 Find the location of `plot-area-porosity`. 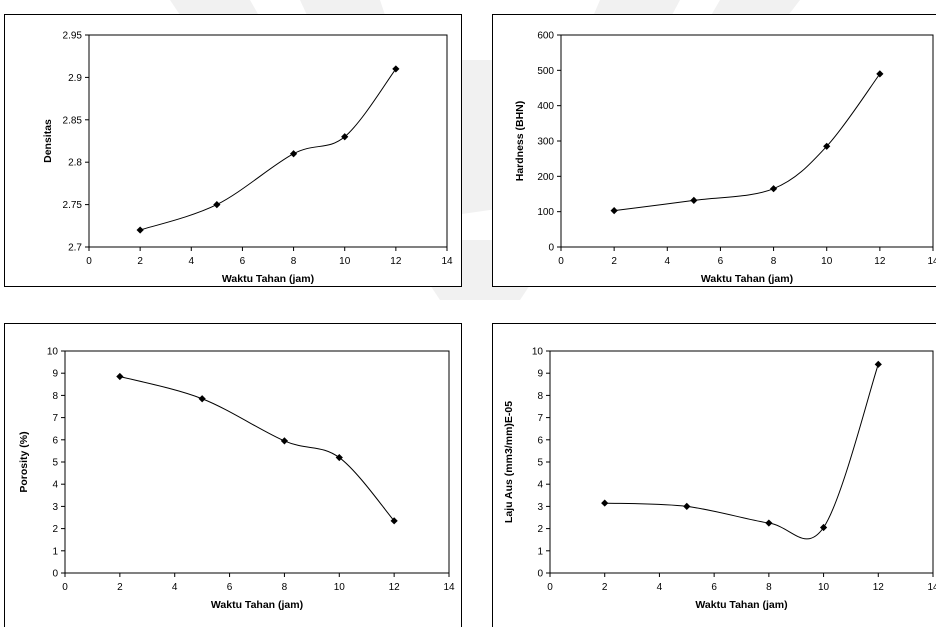

plot-area-porosity is located at coordinates (257, 462).